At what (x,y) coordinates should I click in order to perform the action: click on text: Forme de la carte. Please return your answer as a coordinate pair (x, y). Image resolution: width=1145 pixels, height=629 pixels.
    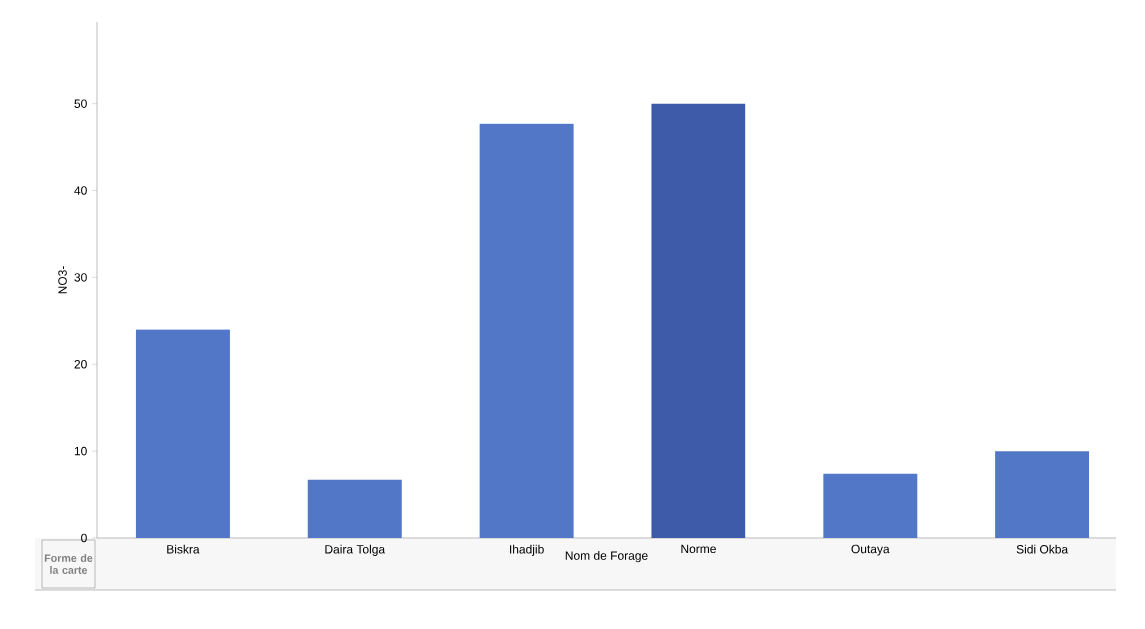
    Looking at the image, I should click on (68, 564).